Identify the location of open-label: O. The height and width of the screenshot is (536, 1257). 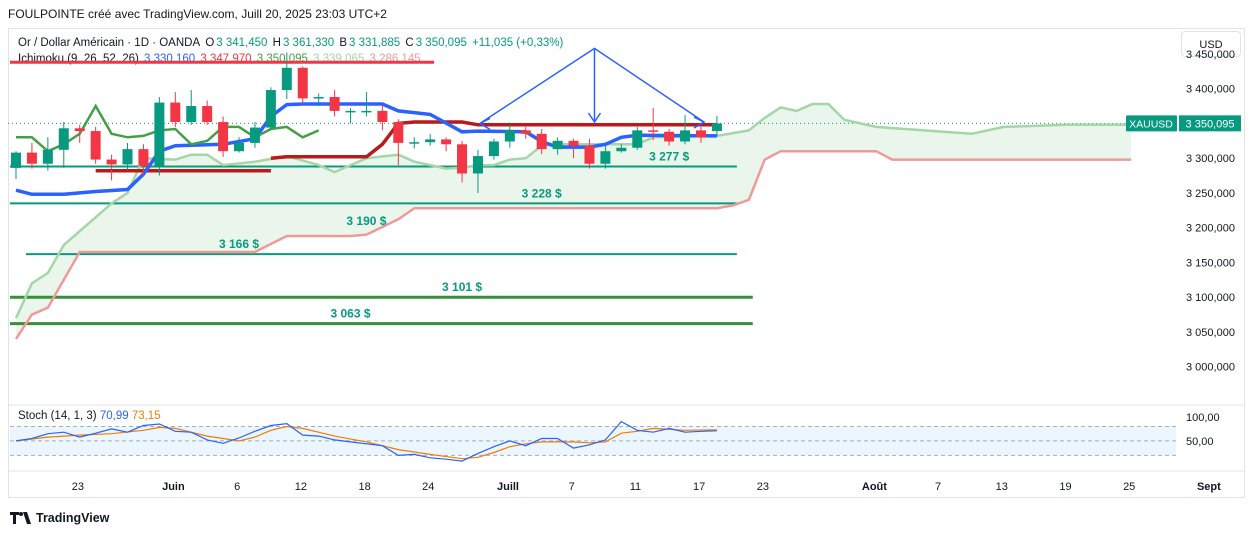
(210, 43).